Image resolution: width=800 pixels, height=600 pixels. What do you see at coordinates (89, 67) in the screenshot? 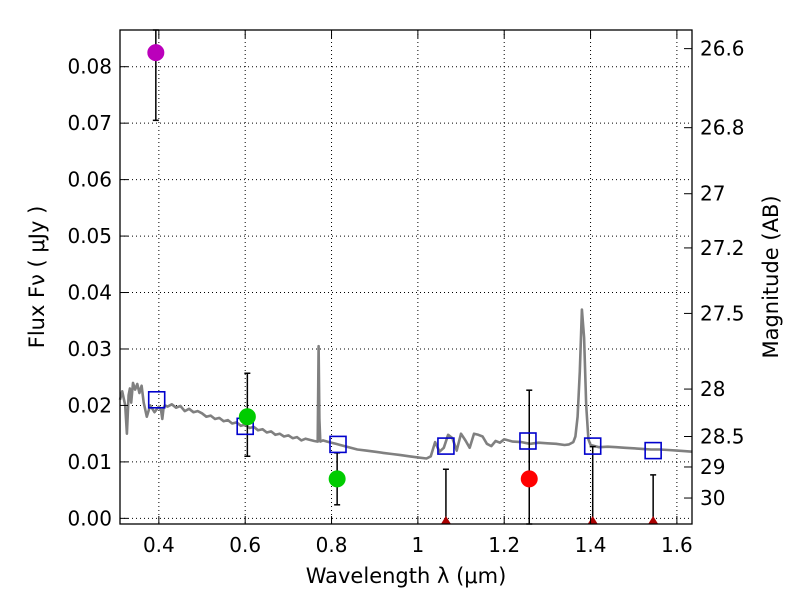
I see `y-tick-label: 0.08` at bounding box center [89, 67].